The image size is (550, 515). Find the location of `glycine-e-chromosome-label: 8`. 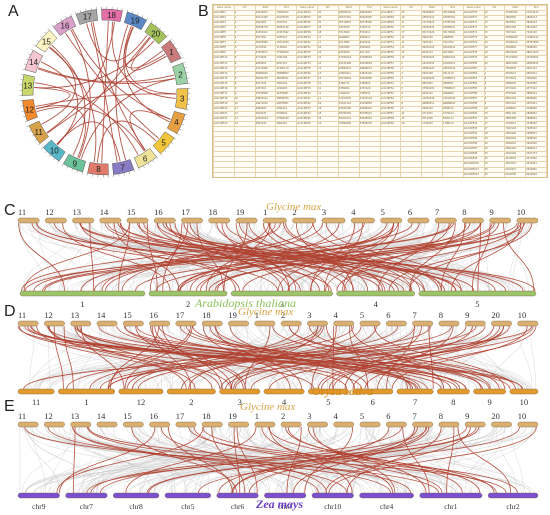

glycine-e-chromosome-label: 8 is located at coordinates (441, 416).